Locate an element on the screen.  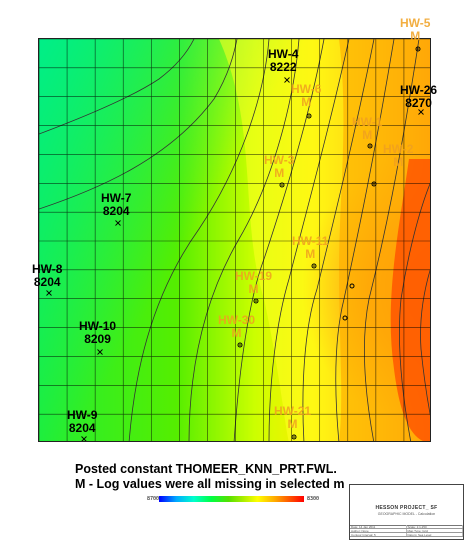
well-label: HW-10 8209 is located at coordinates (97, 333).